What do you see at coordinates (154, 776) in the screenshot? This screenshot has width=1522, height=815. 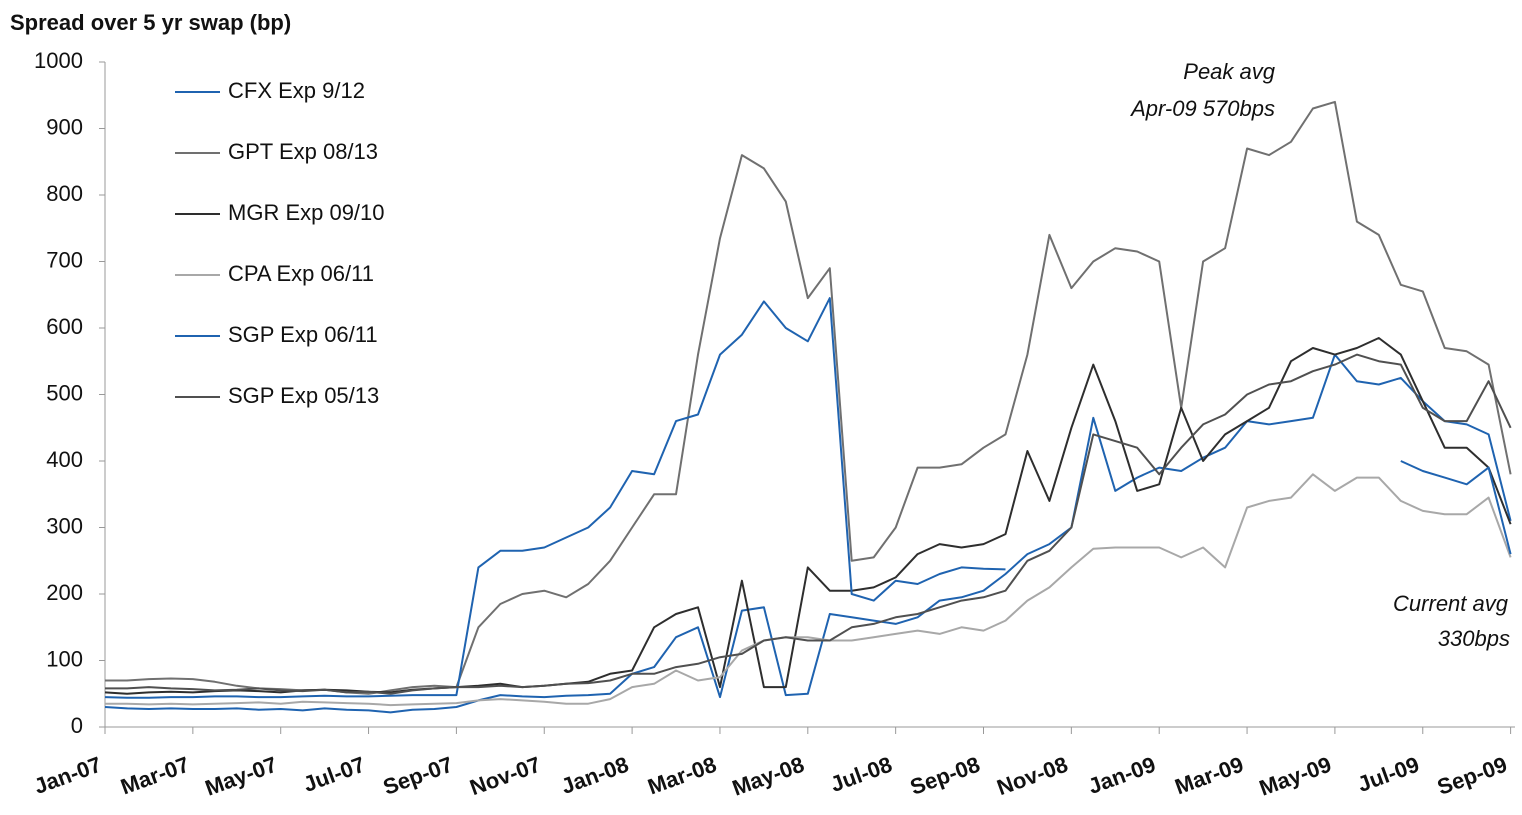 I see `x-tick-label: Mar-07` at bounding box center [154, 776].